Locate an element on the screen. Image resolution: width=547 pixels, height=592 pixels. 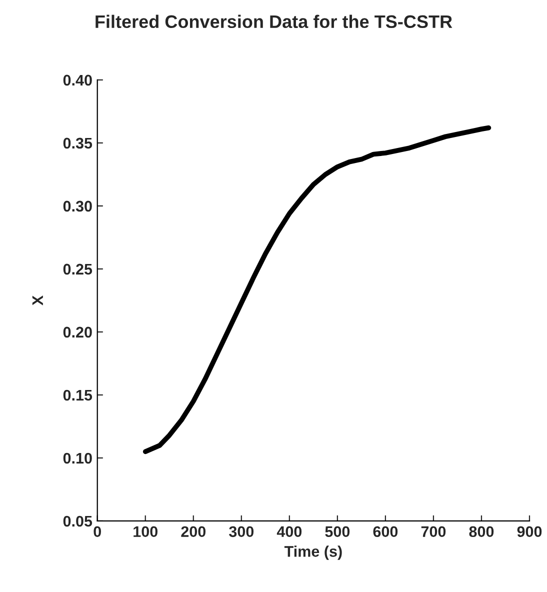
x-tick-label: 0 is located at coordinates (97, 532).